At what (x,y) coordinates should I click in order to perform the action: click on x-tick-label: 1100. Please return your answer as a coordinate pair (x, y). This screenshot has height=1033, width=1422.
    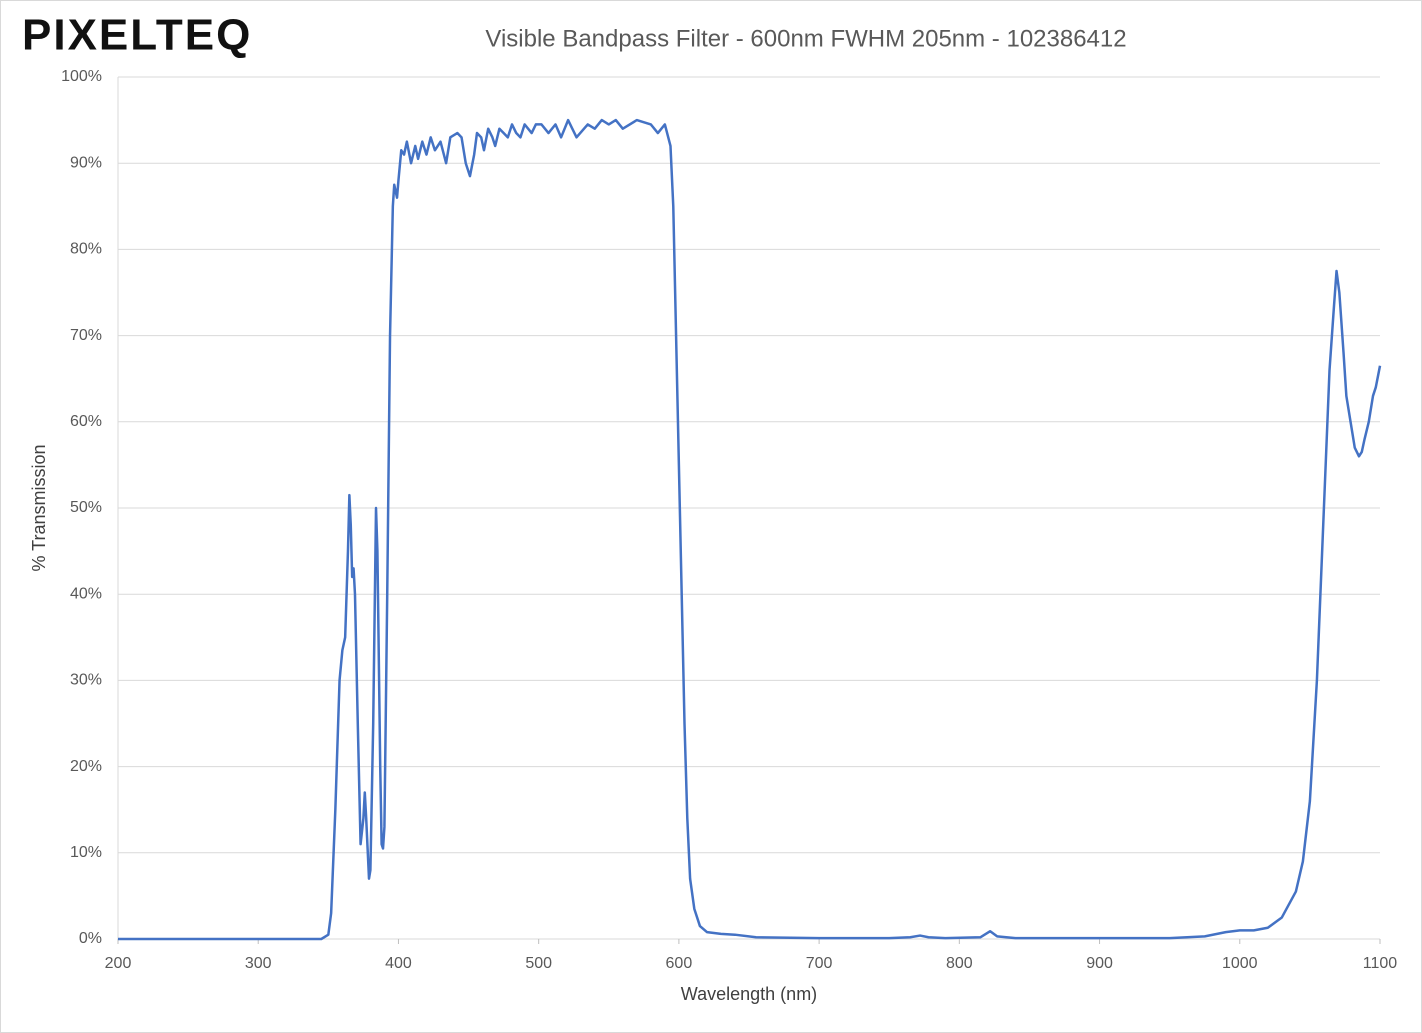
    Looking at the image, I should click on (1380, 963).